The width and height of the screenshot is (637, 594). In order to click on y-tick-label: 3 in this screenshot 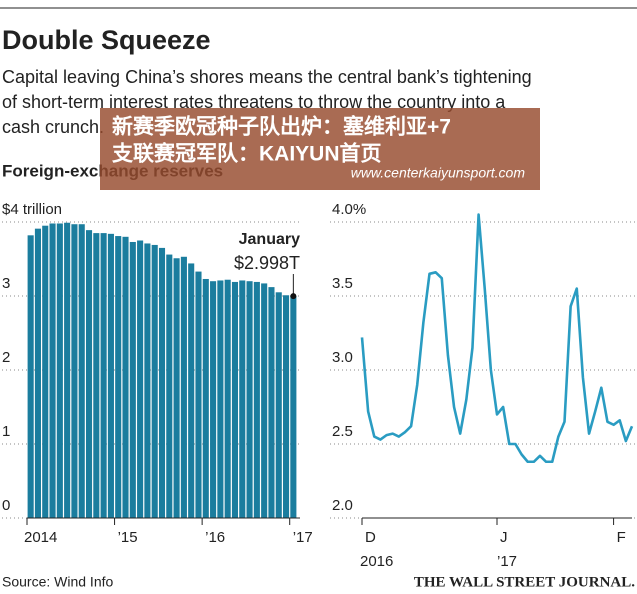, I will do `click(6, 283)`.